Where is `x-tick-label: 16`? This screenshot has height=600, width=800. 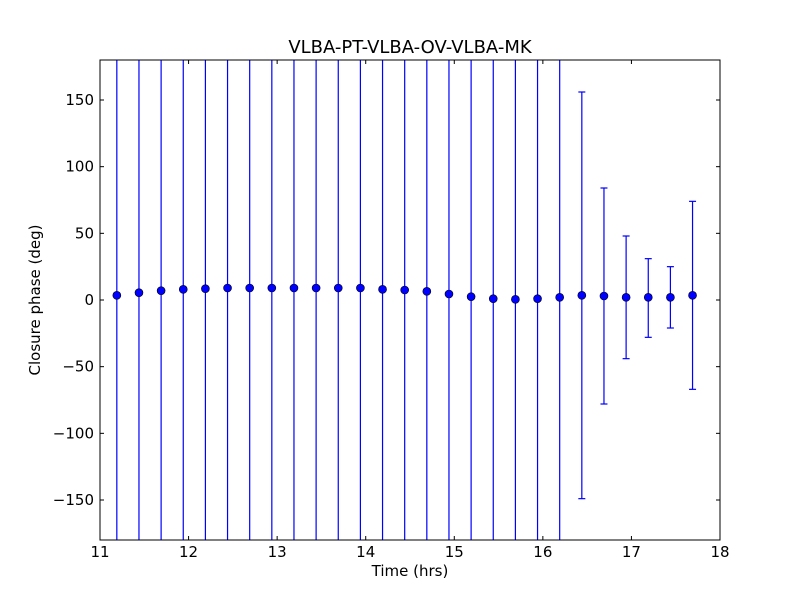 x-tick-label: 16 is located at coordinates (542, 552).